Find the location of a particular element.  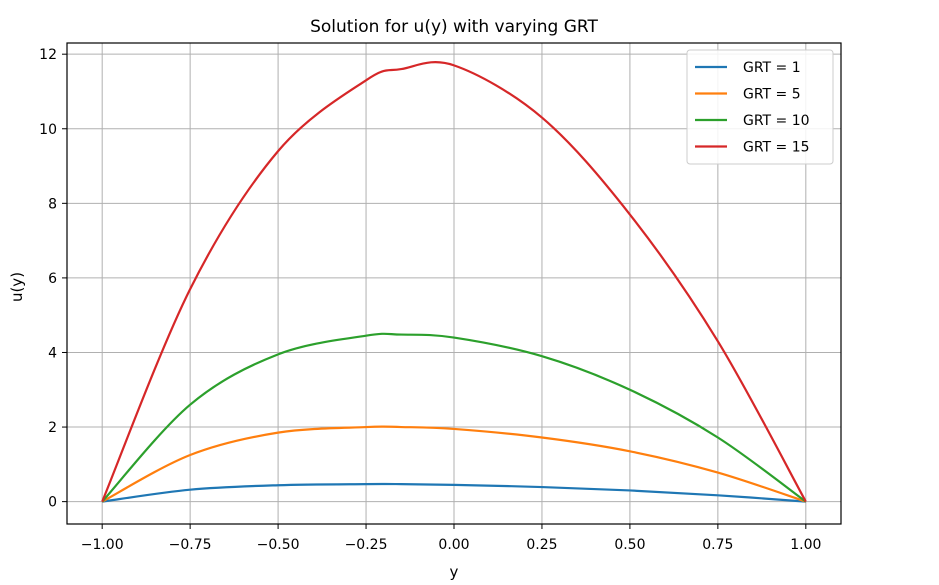

legend-label: GRT = 15 is located at coordinates (776, 148).